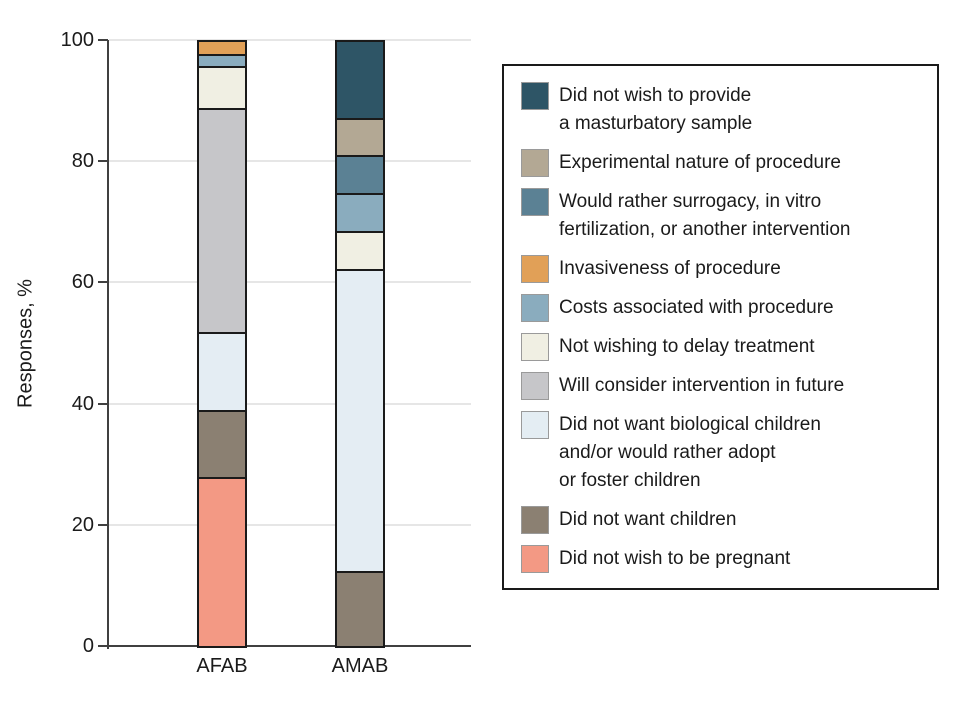 The image size is (957, 711). I want to click on y-tick-label-0: 0, so click(88, 646).